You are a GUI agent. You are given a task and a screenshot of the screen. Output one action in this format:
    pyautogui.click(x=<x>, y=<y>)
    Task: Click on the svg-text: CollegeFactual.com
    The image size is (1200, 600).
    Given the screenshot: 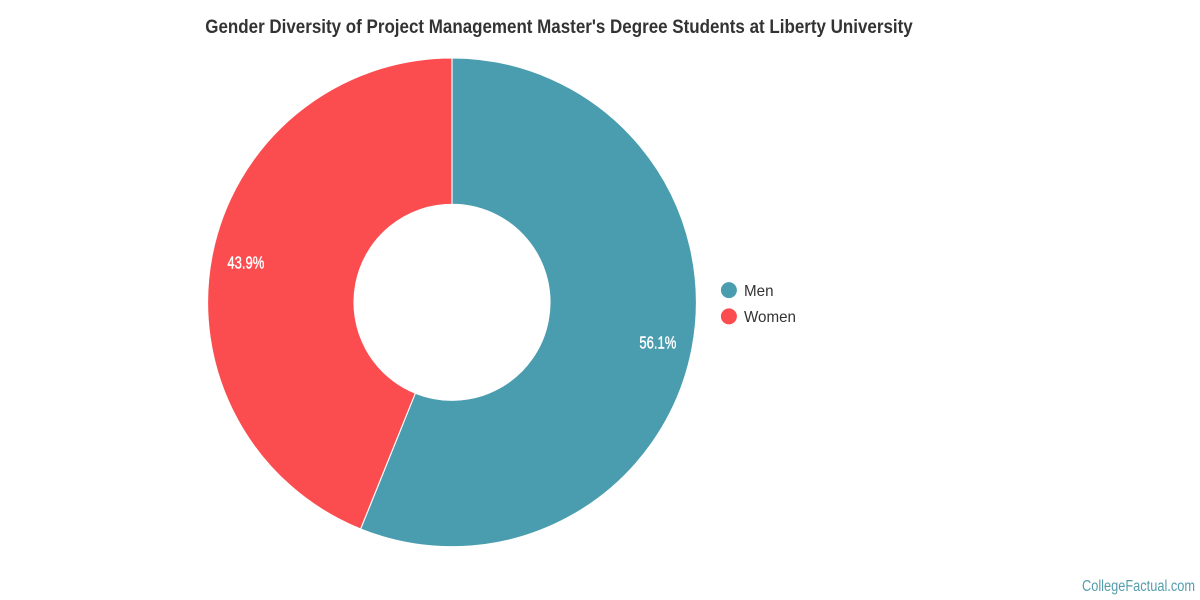 What is the action you would take?
    pyautogui.click(x=1138, y=586)
    